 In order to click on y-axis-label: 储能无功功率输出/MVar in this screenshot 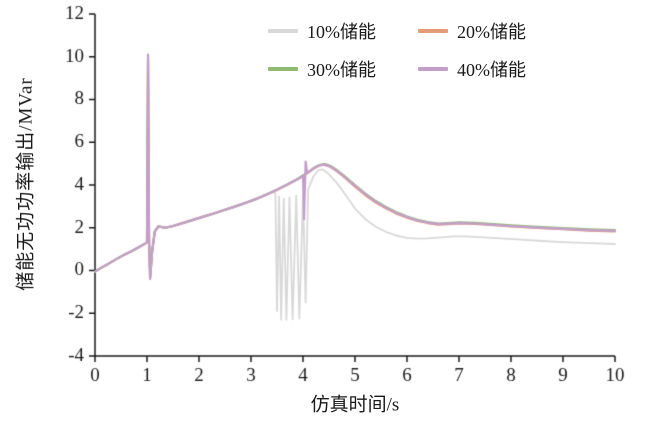, I will do `click(26, 184)`.